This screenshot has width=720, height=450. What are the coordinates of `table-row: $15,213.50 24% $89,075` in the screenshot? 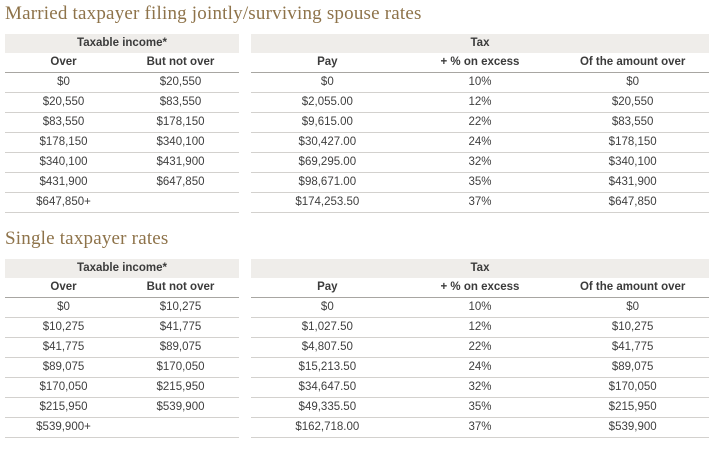 It's located at (480, 367).